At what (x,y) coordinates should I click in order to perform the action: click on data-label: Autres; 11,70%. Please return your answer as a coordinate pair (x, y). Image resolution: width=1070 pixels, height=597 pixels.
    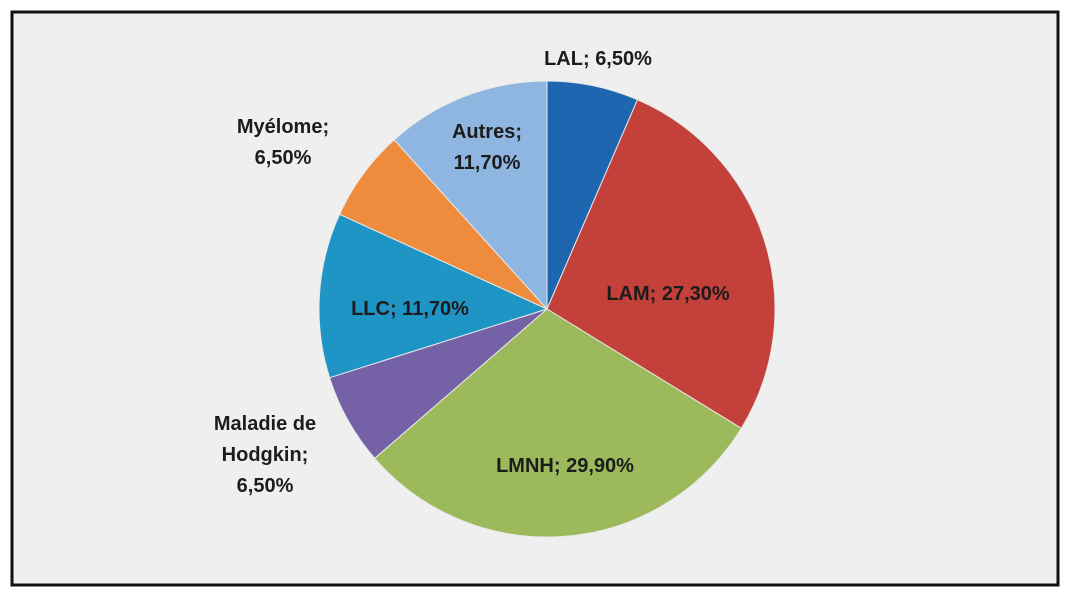
    Looking at the image, I should click on (487, 147).